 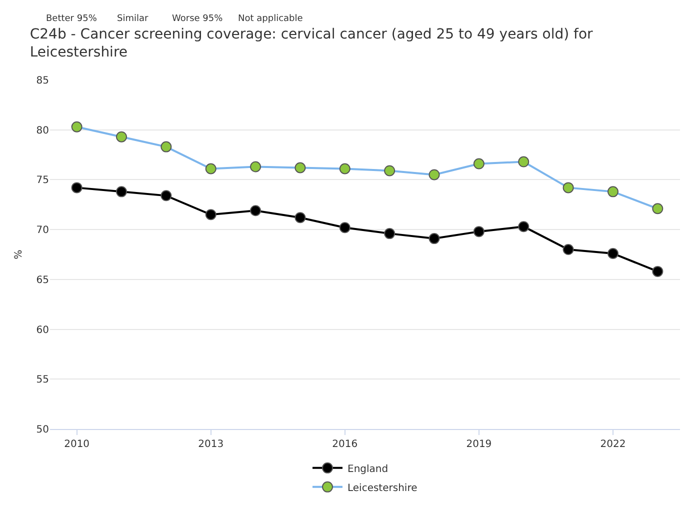 What do you see at coordinates (613, 444) in the screenshot?
I see `x-tick-label: 2022` at bounding box center [613, 444].